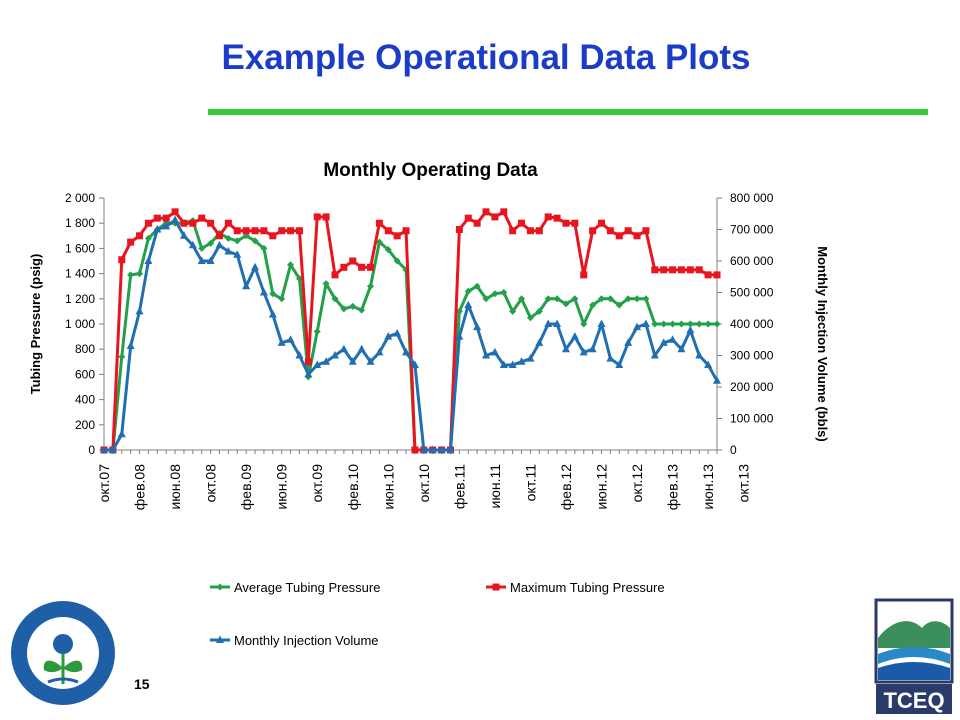 This screenshot has width=960, height=720. I want to click on left-tick-label: 0, so click(91, 450).